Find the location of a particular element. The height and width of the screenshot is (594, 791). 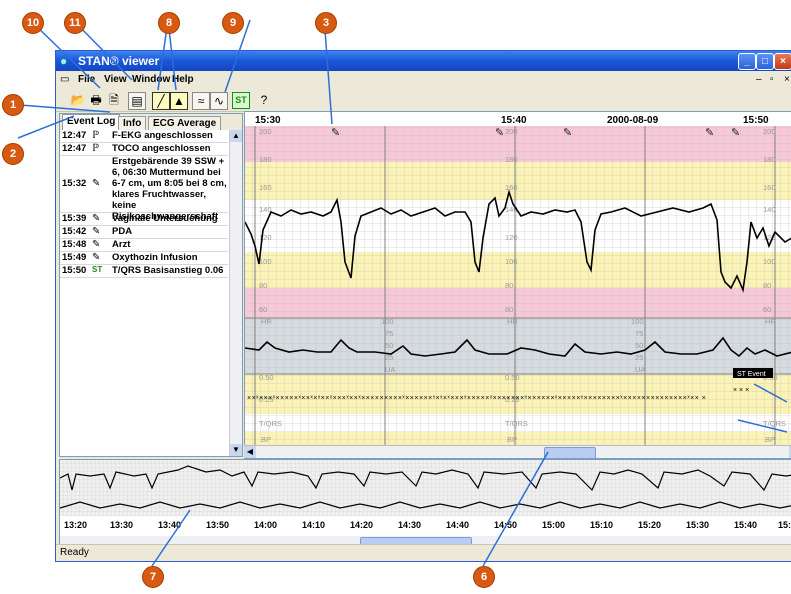

st-event-marker is located at coordinates (753, 373).